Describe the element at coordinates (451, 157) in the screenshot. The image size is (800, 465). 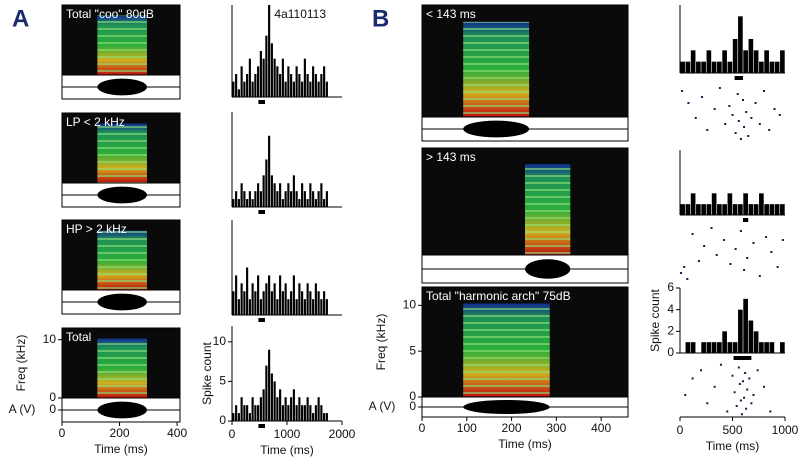
I see `spectrogram-title: > 143 ms` at that location.